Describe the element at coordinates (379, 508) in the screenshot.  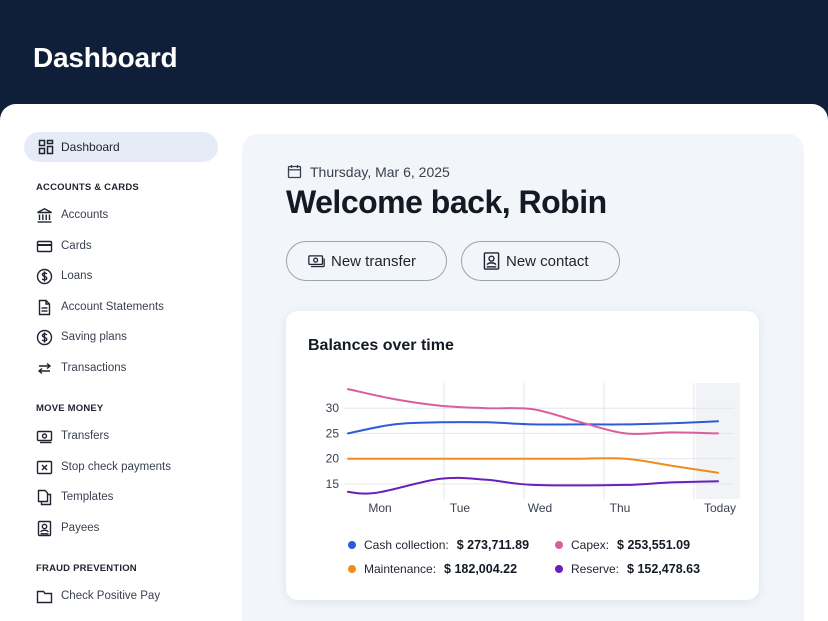
I see `x-tick-label-mon: Mon` at that location.